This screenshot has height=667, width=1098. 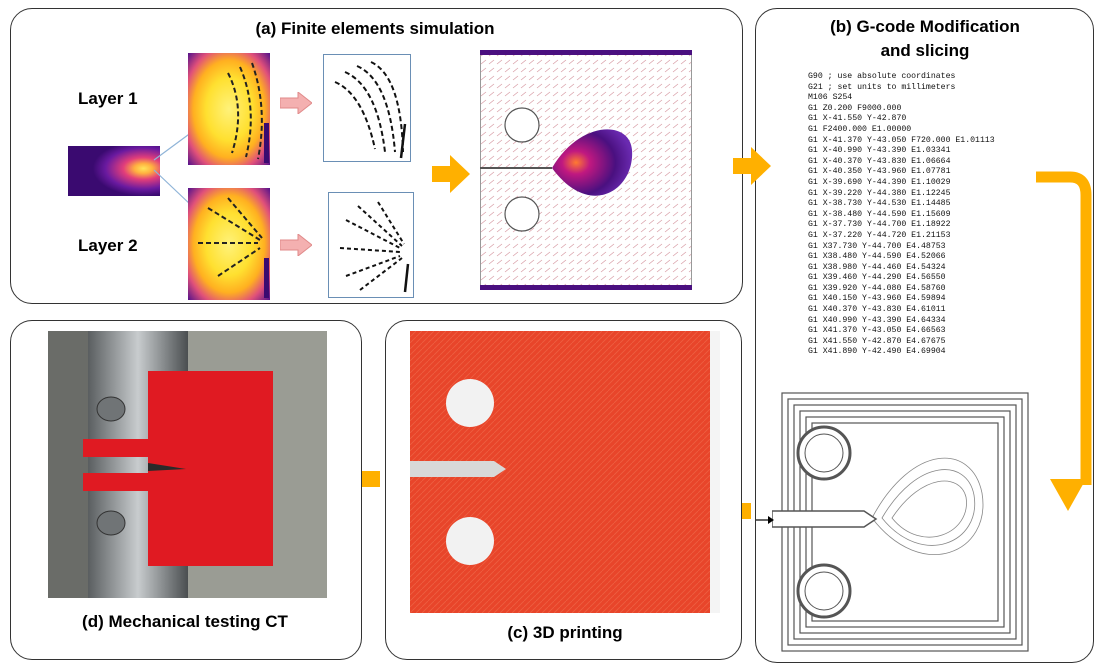 I want to click on layer-2-stress-map, so click(x=229, y=244).